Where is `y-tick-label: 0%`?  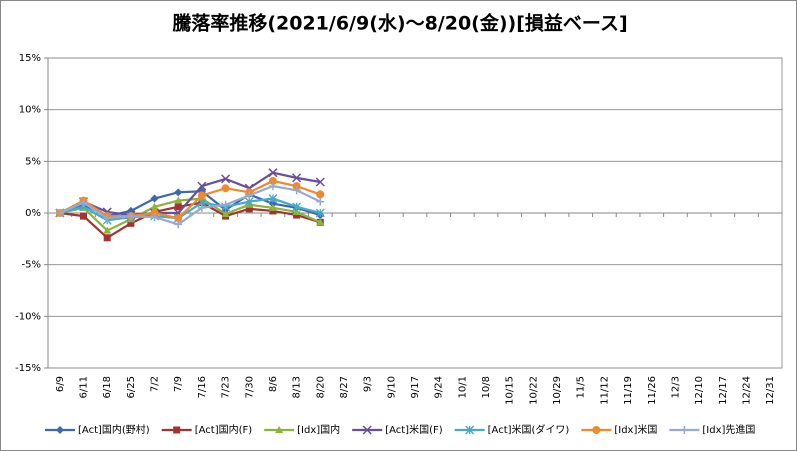
y-tick-label: 0% is located at coordinates (33, 213).